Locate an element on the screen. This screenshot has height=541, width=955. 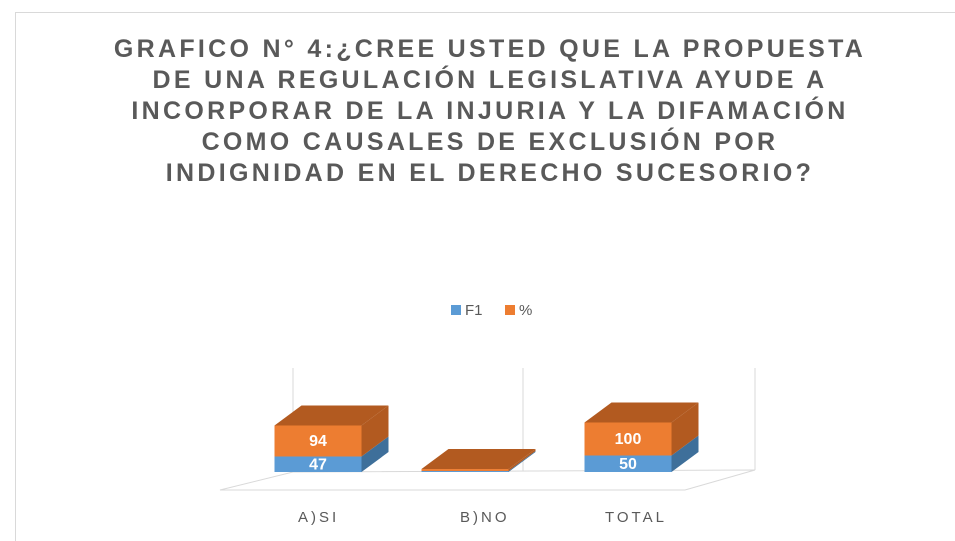
data-label: 94 is located at coordinates (318, 441).